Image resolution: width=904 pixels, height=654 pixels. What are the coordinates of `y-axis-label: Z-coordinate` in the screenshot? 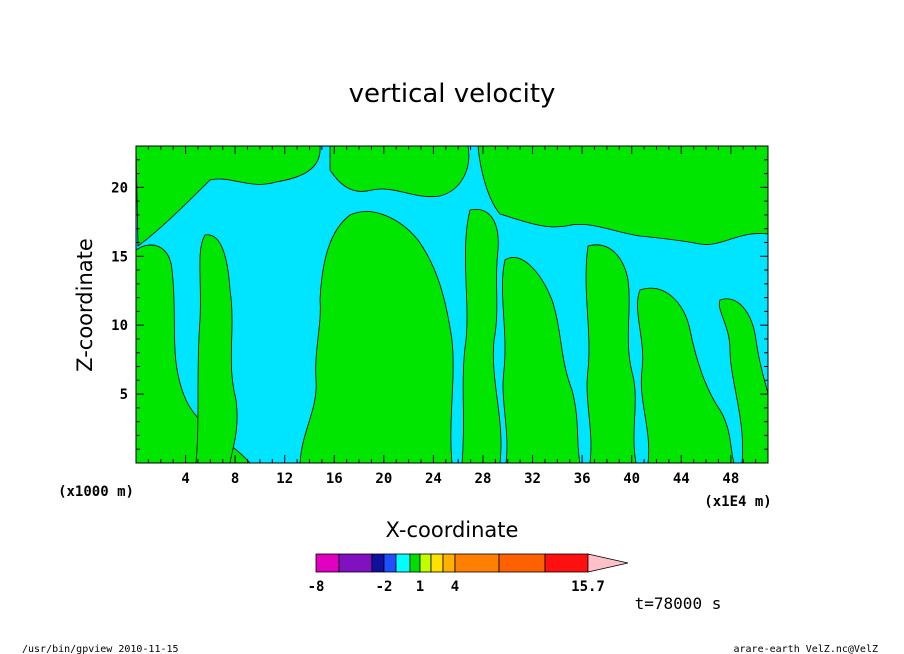 It's located at (85, 305).